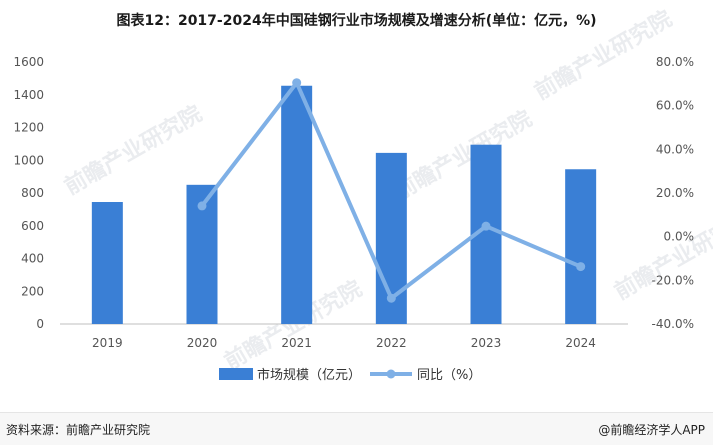 This screenshot has height=445, width=713. I want to click on y-left-tick-label: 1600, so click(28, 62).